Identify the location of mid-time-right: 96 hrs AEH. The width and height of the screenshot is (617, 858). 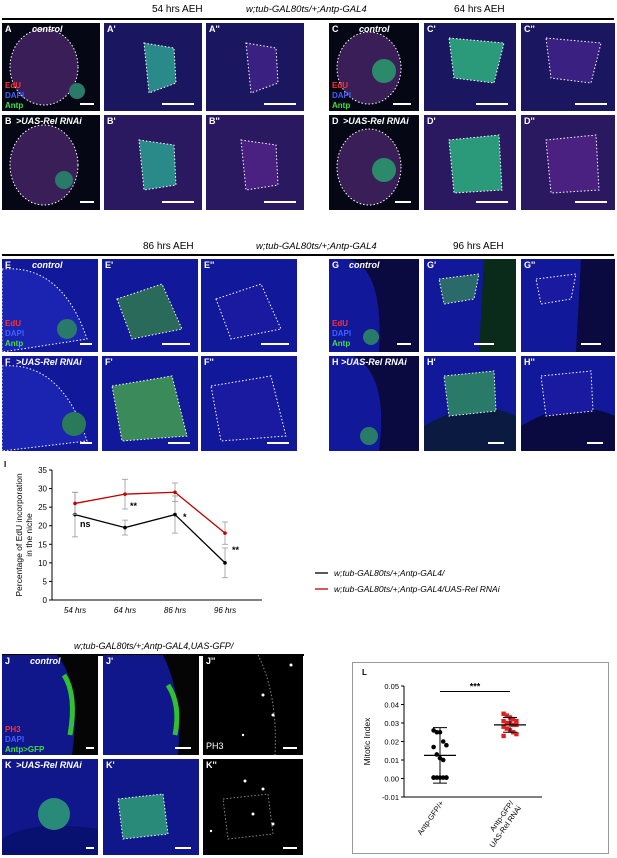
(478, 246).